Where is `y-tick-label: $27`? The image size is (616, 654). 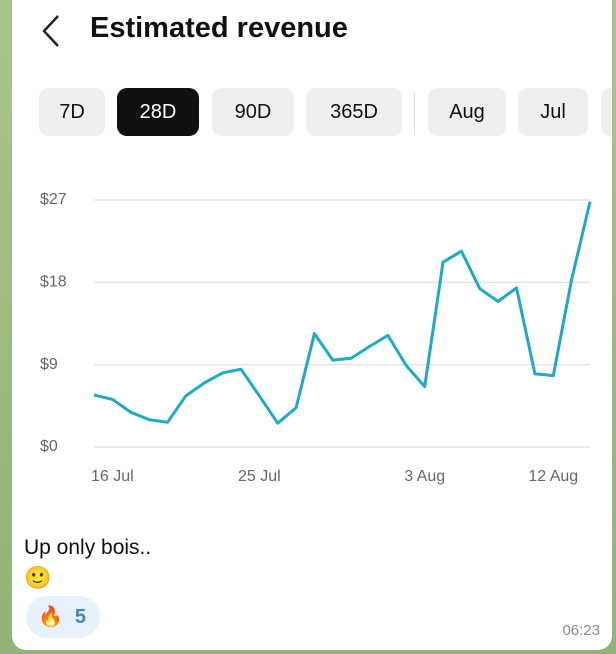
y-tick-label: $27 is located at coordinates (53, 199).